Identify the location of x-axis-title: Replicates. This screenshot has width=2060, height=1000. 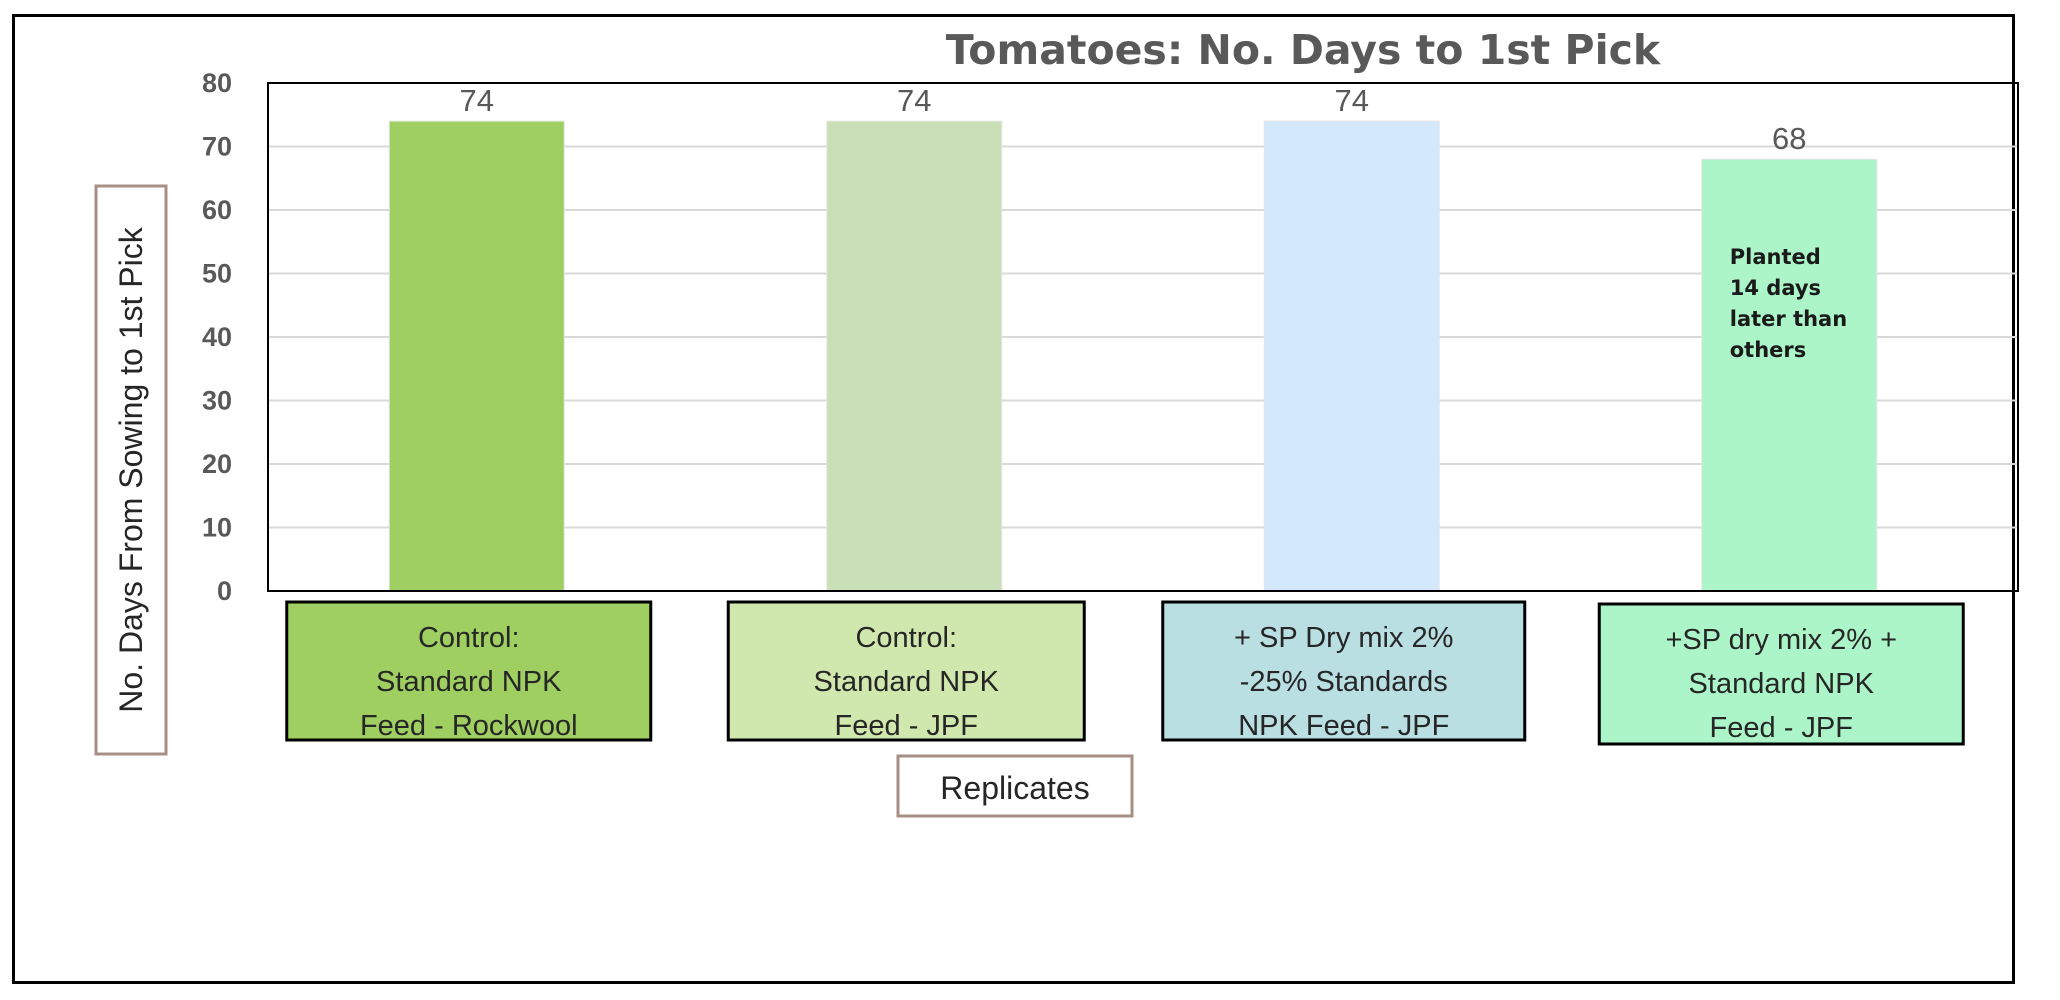
(1014, 788).